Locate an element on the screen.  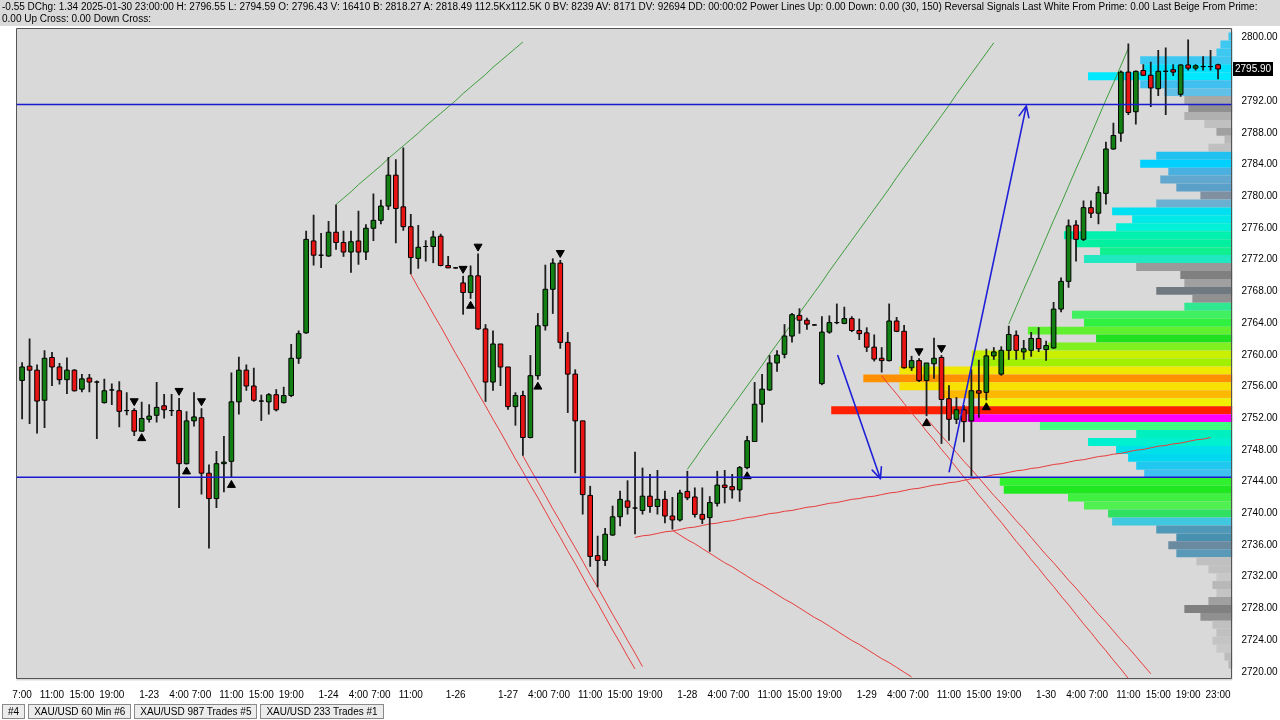
x-tick-label: 1-28 is located at coordinates (687, 694).